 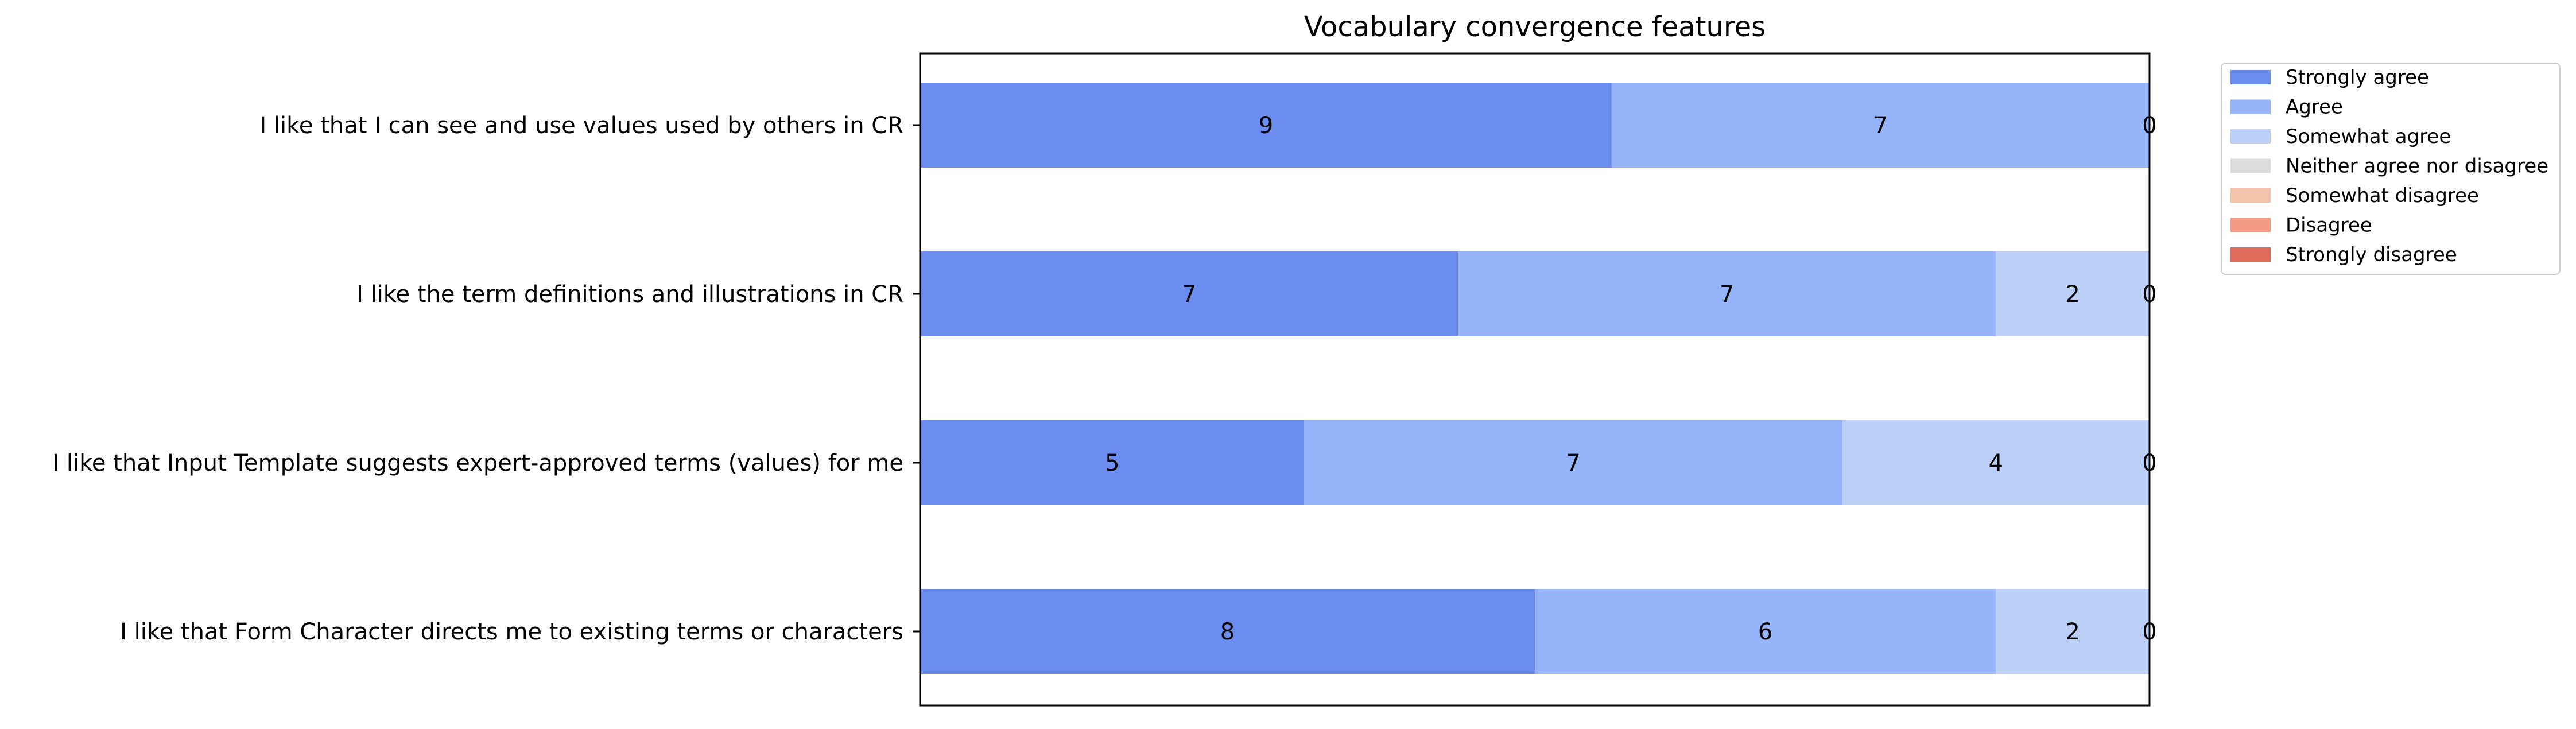 I want to click on legend-label: Somewhat disagree, so click(x=2382, y=195).